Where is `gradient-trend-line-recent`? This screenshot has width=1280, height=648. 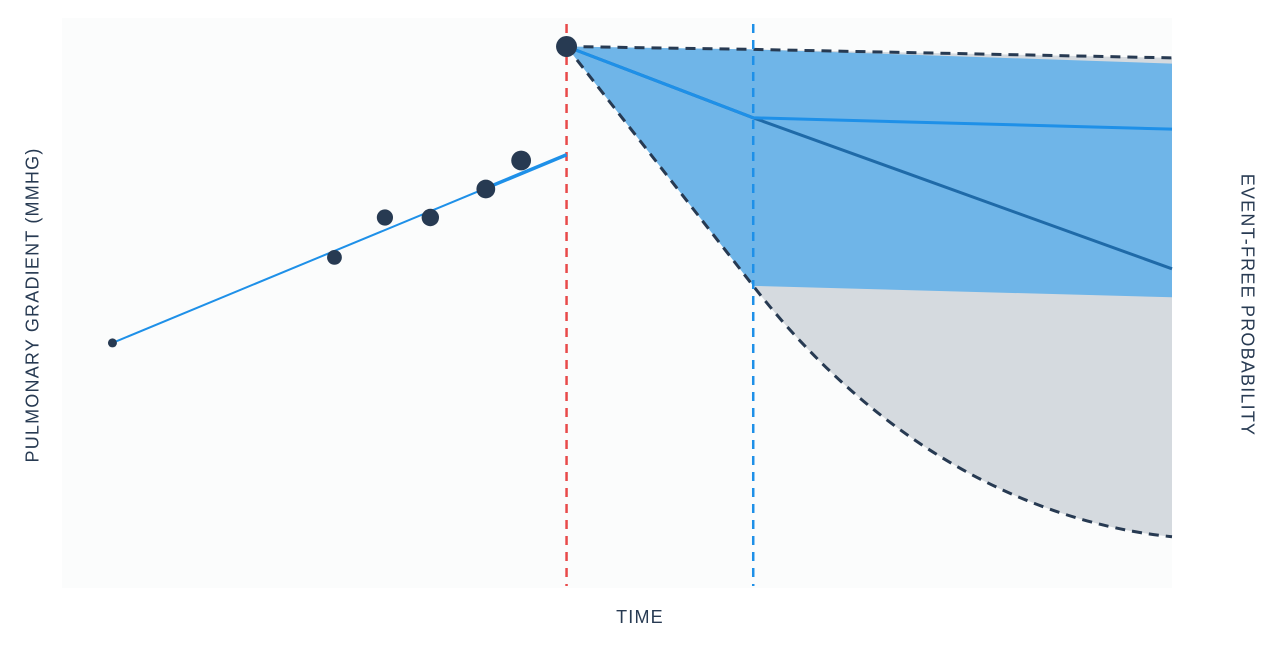 gradient-trend-line-recent is located at coordinates (526, 171).